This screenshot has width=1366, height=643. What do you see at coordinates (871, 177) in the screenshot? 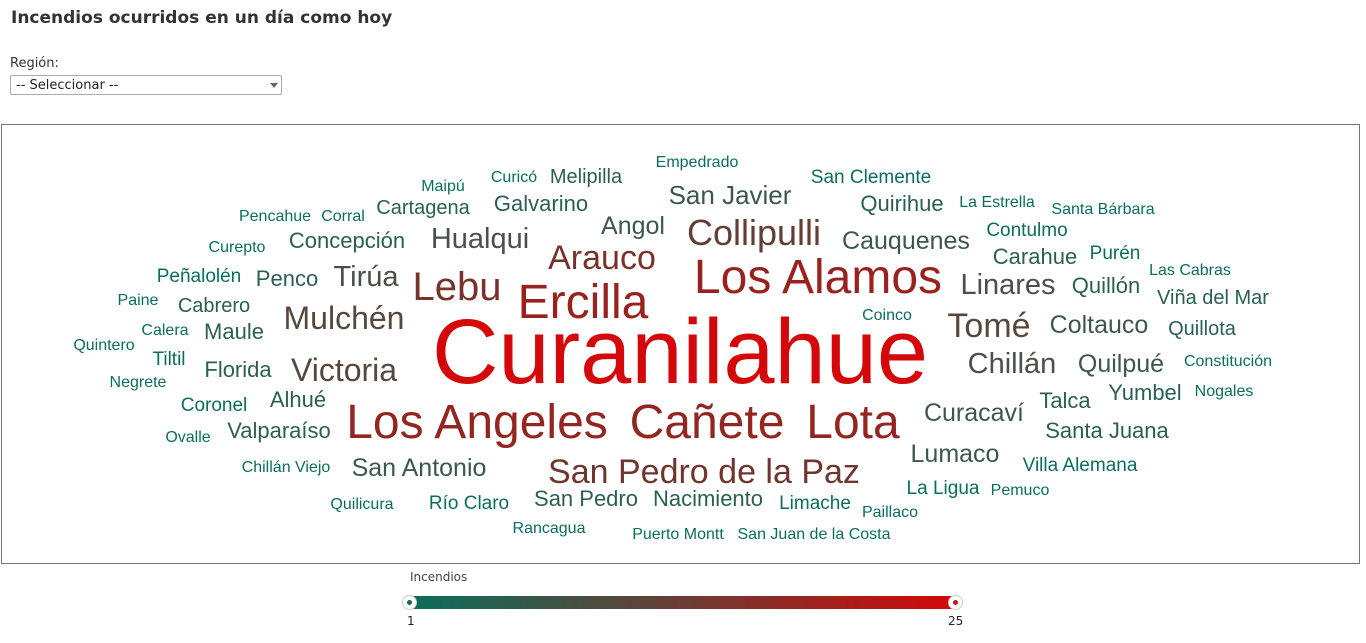
I see `word-san-clemente: San Clemente` at bounding box center [871, 177].